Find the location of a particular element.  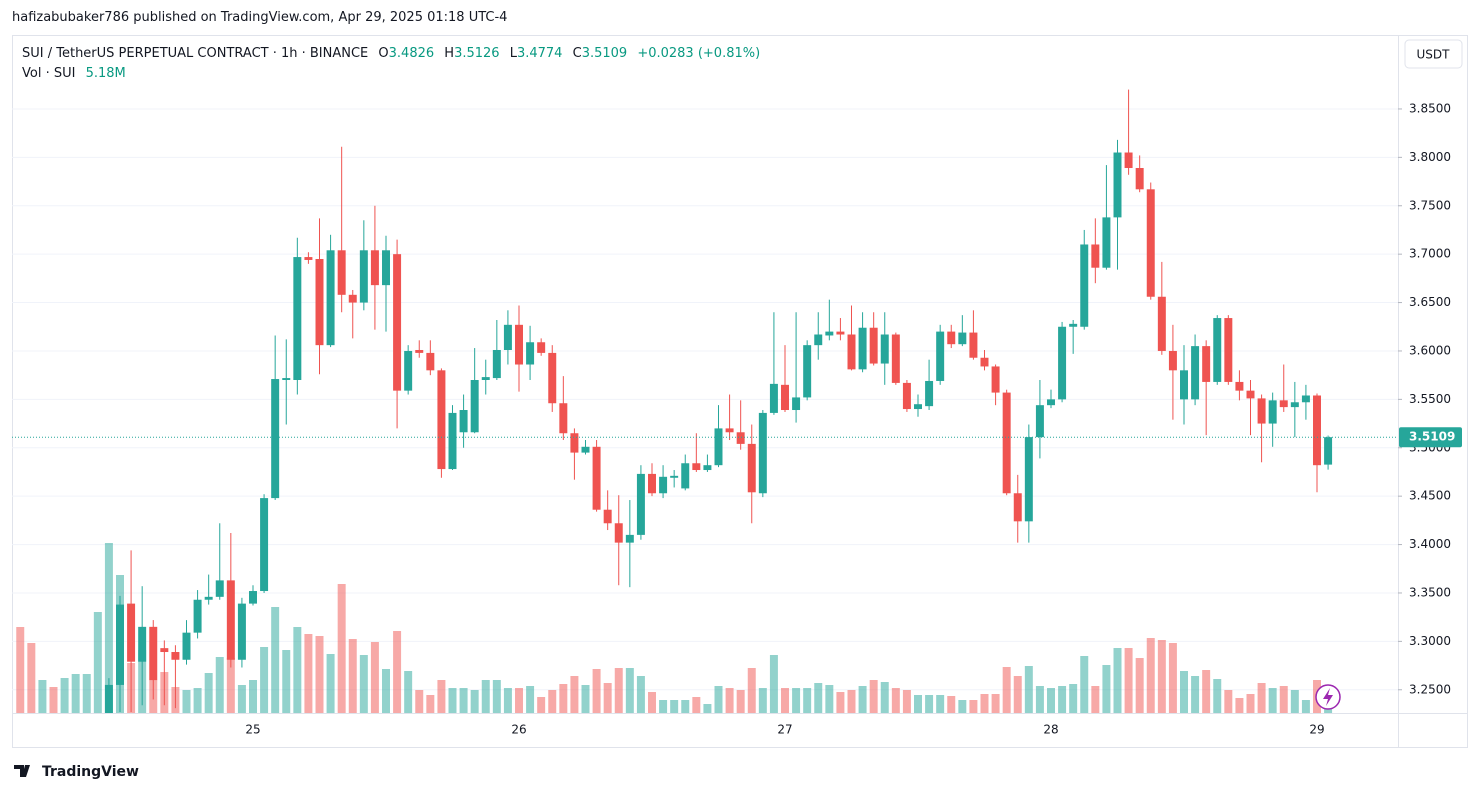

y-tick-label: 3.3500 is located at coordinates (1430, 592).